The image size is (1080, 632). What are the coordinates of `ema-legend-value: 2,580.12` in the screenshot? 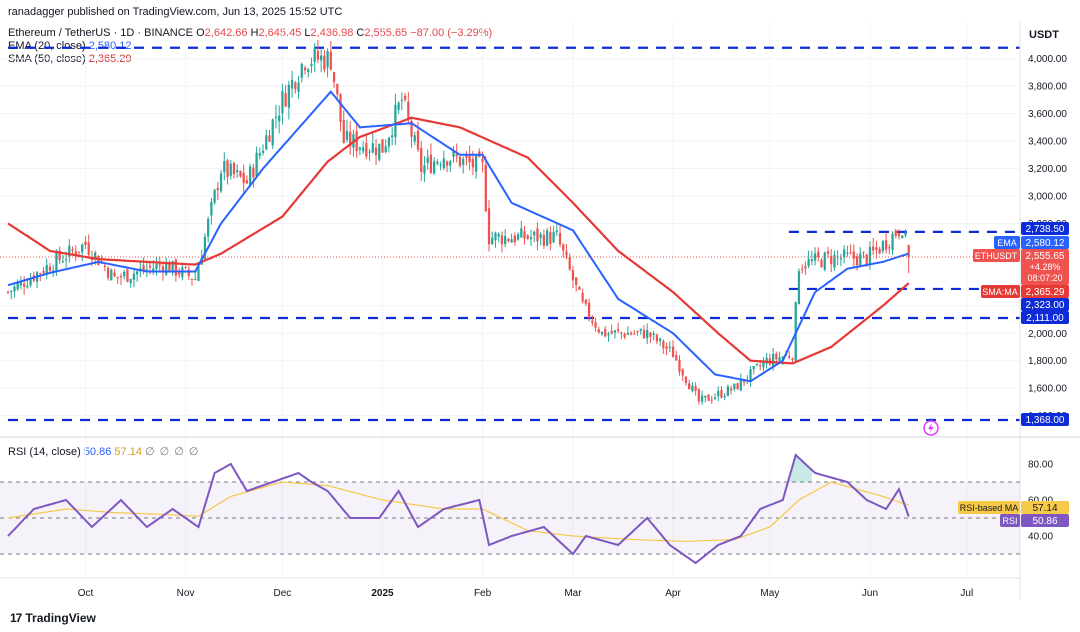 It's located at (110, 46).